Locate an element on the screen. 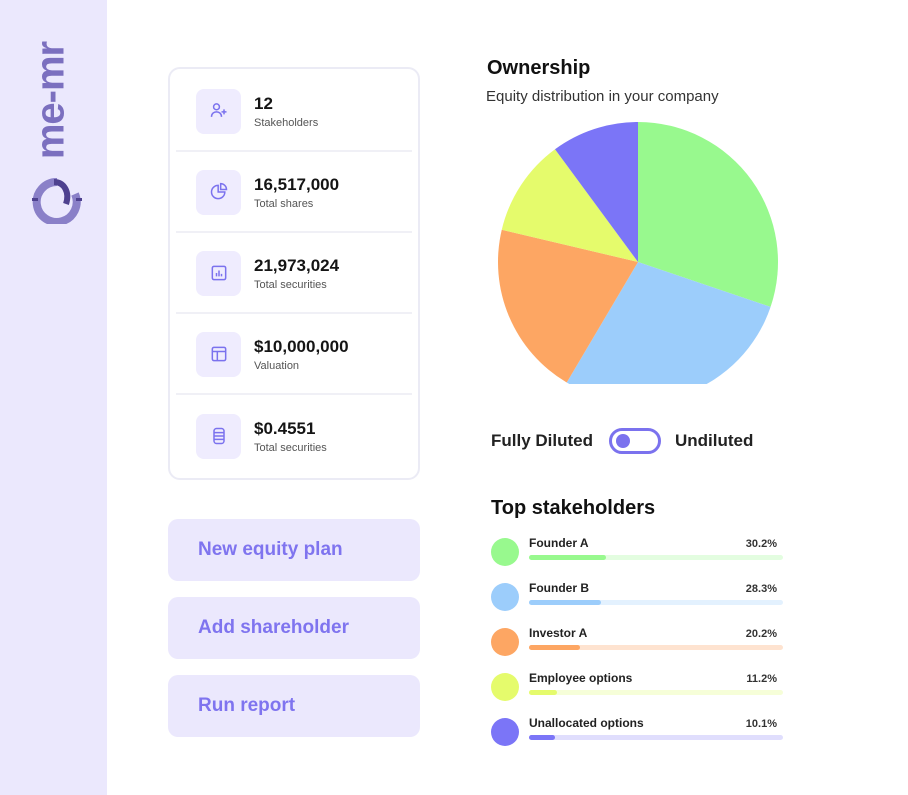 Image resolution: width=908 pixels, height=795 pixels. stat-item: 16,517,000 Total shares is located at coordinates (294, 193).